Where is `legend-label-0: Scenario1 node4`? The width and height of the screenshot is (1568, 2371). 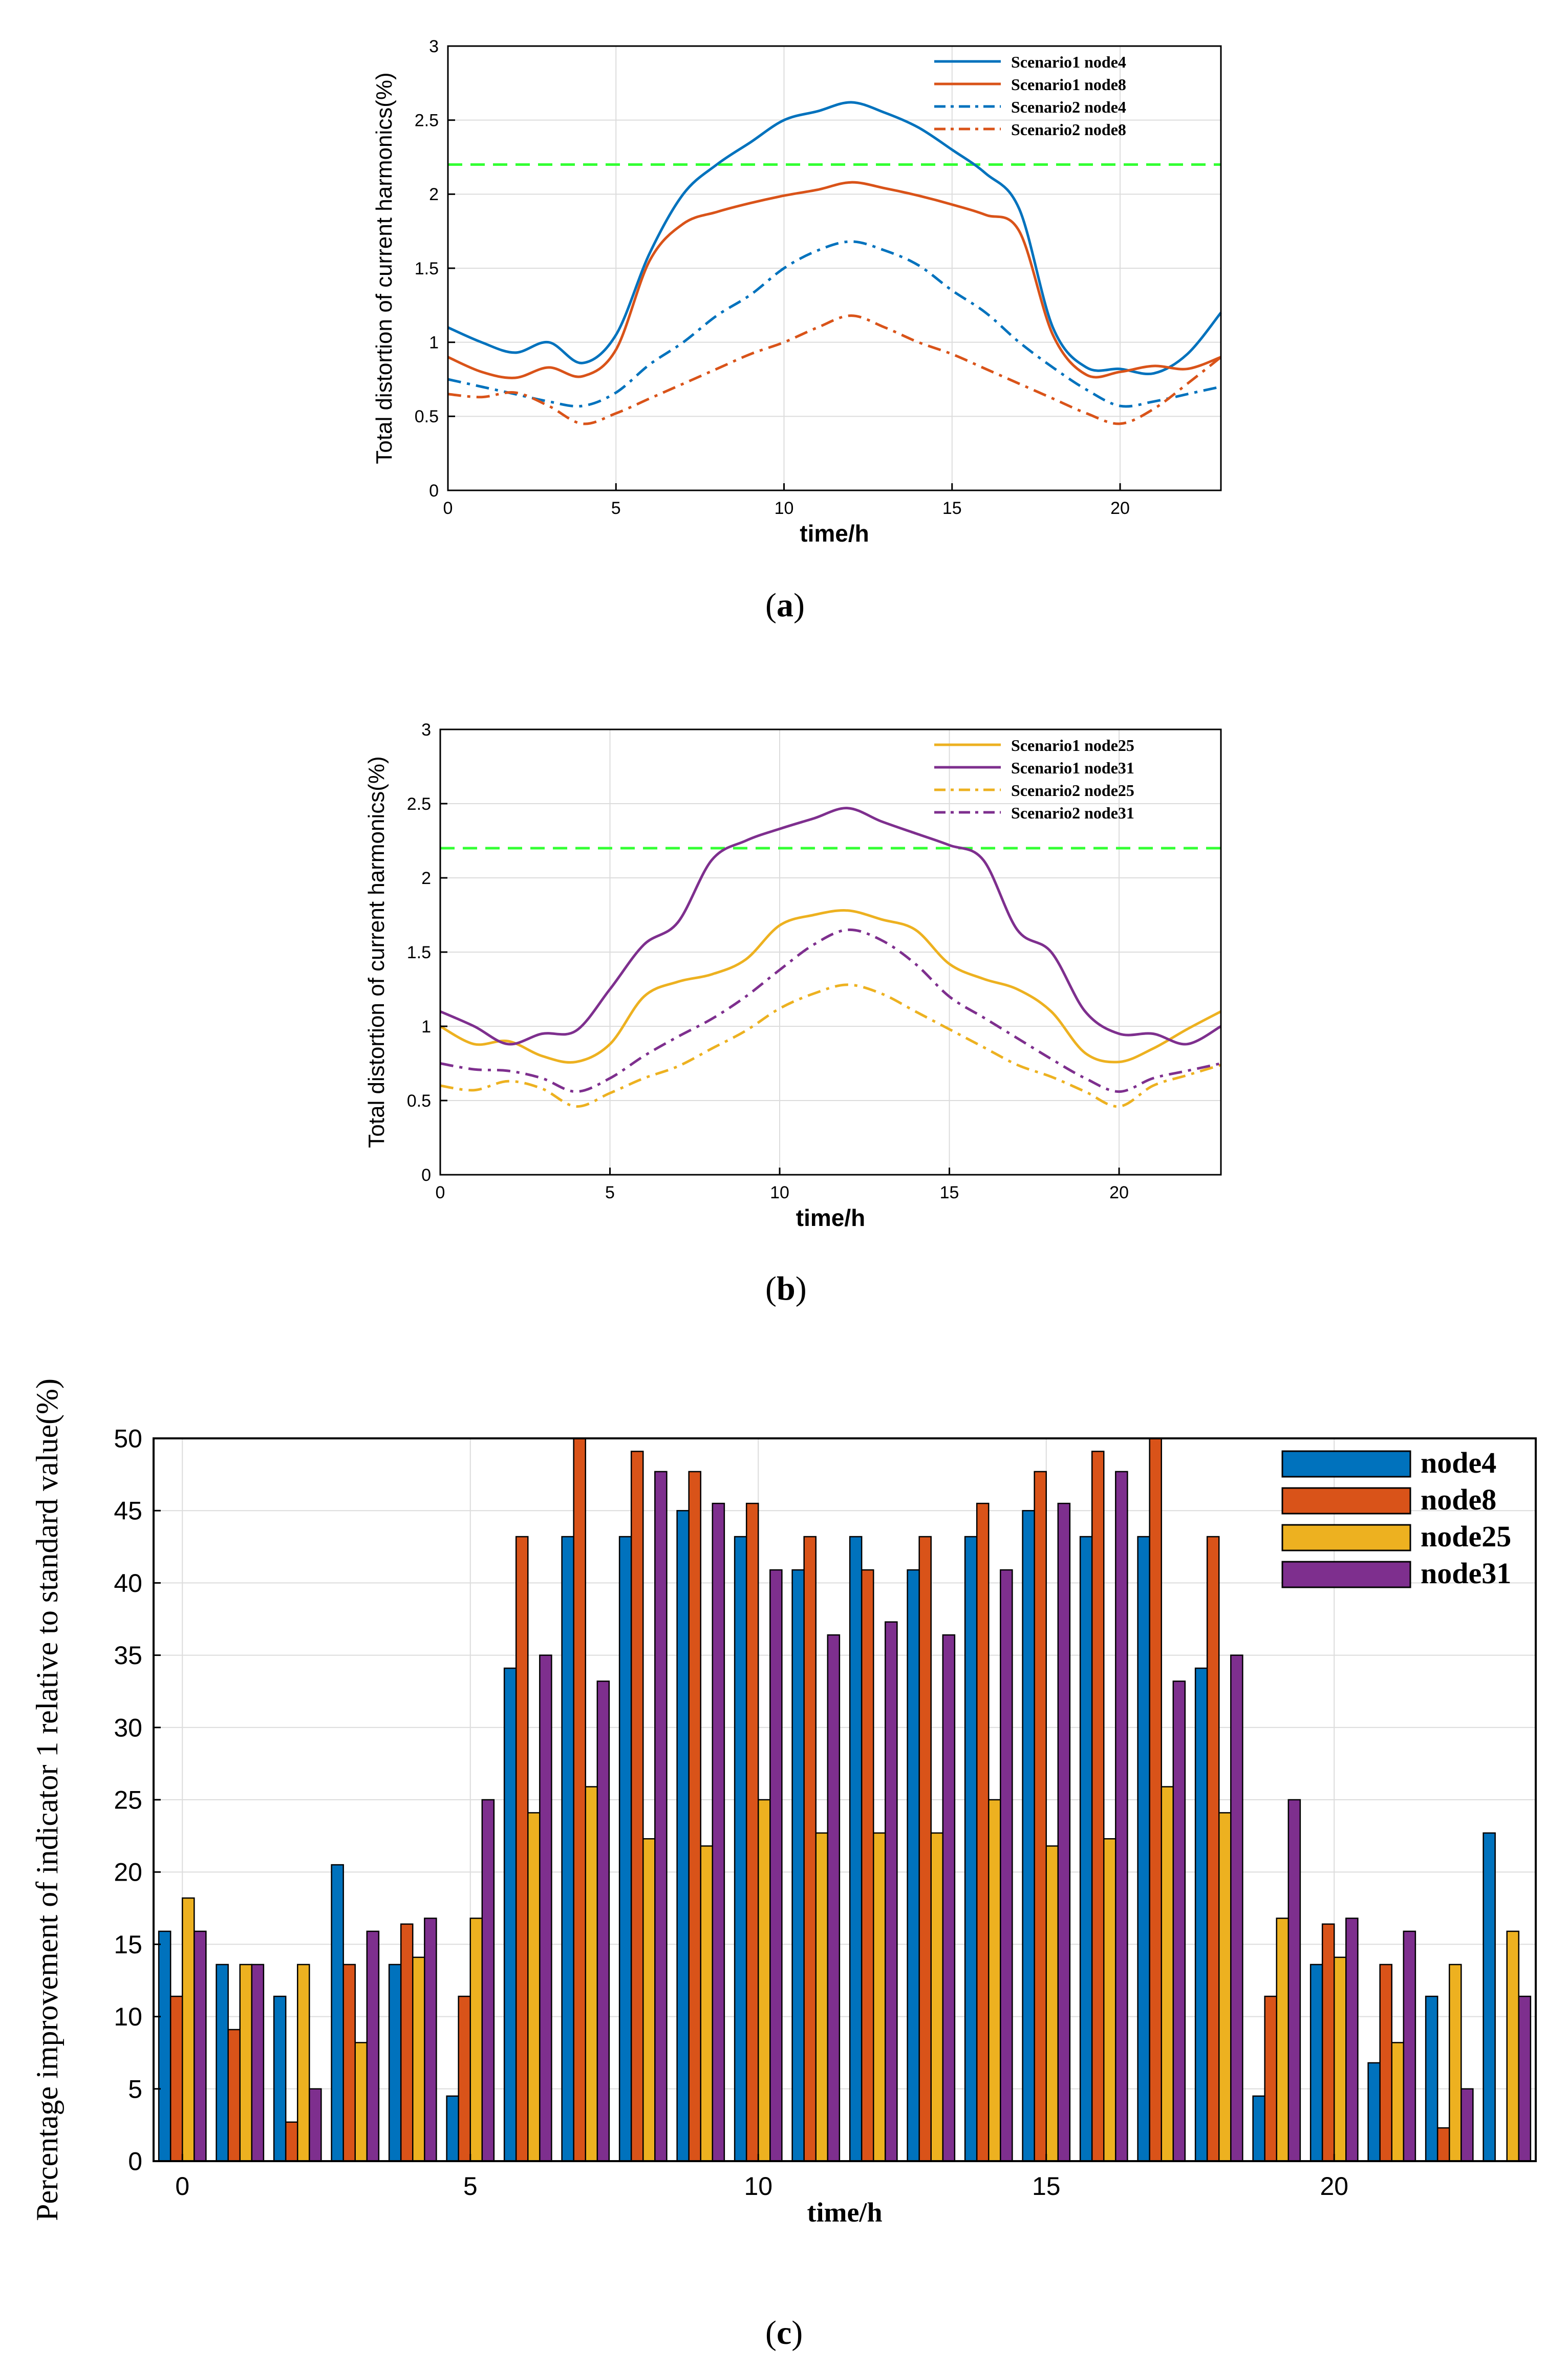 legend-label-0: Scenario1 node4 is located at coordinates (1068, 62).